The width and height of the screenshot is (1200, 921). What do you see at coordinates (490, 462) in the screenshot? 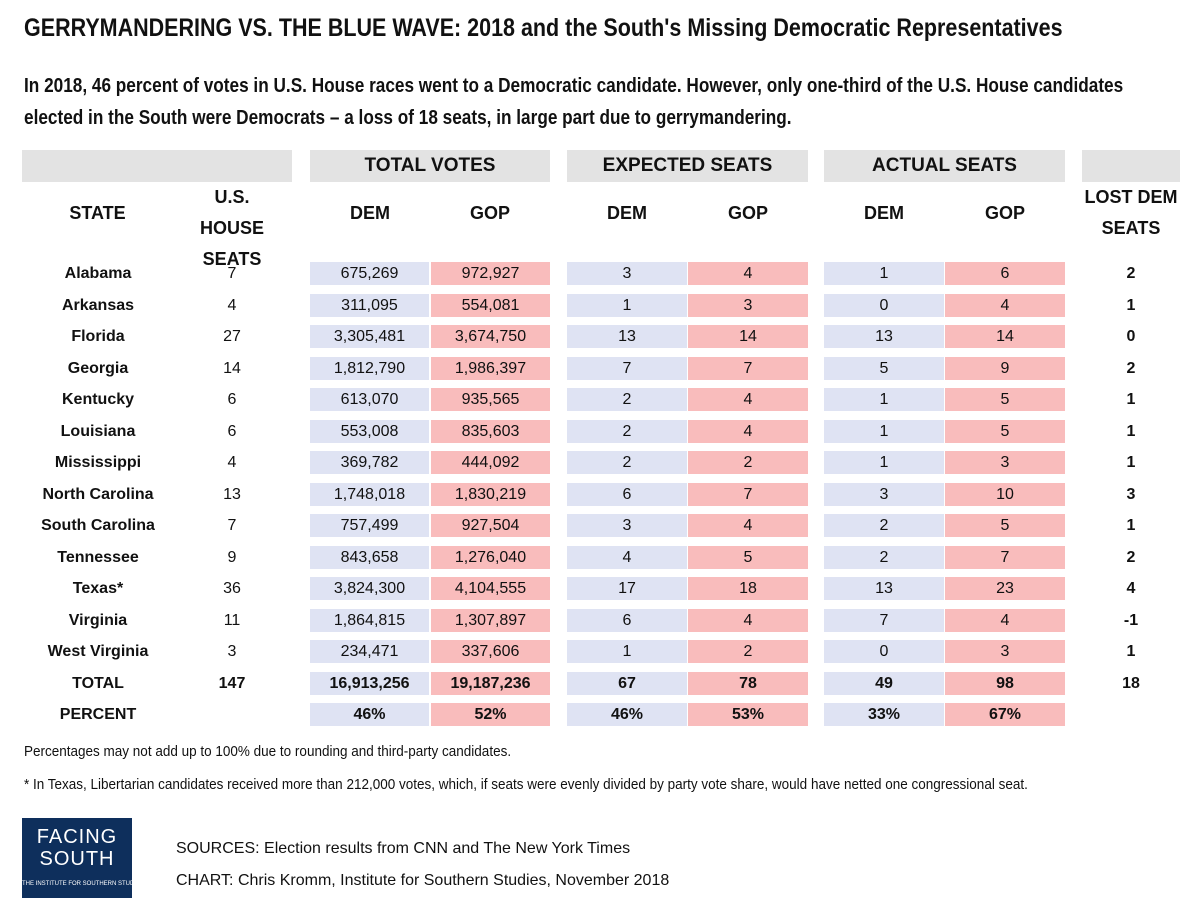
I see `votes-gop-cell: 444,092` at bounding box center [490, 462].